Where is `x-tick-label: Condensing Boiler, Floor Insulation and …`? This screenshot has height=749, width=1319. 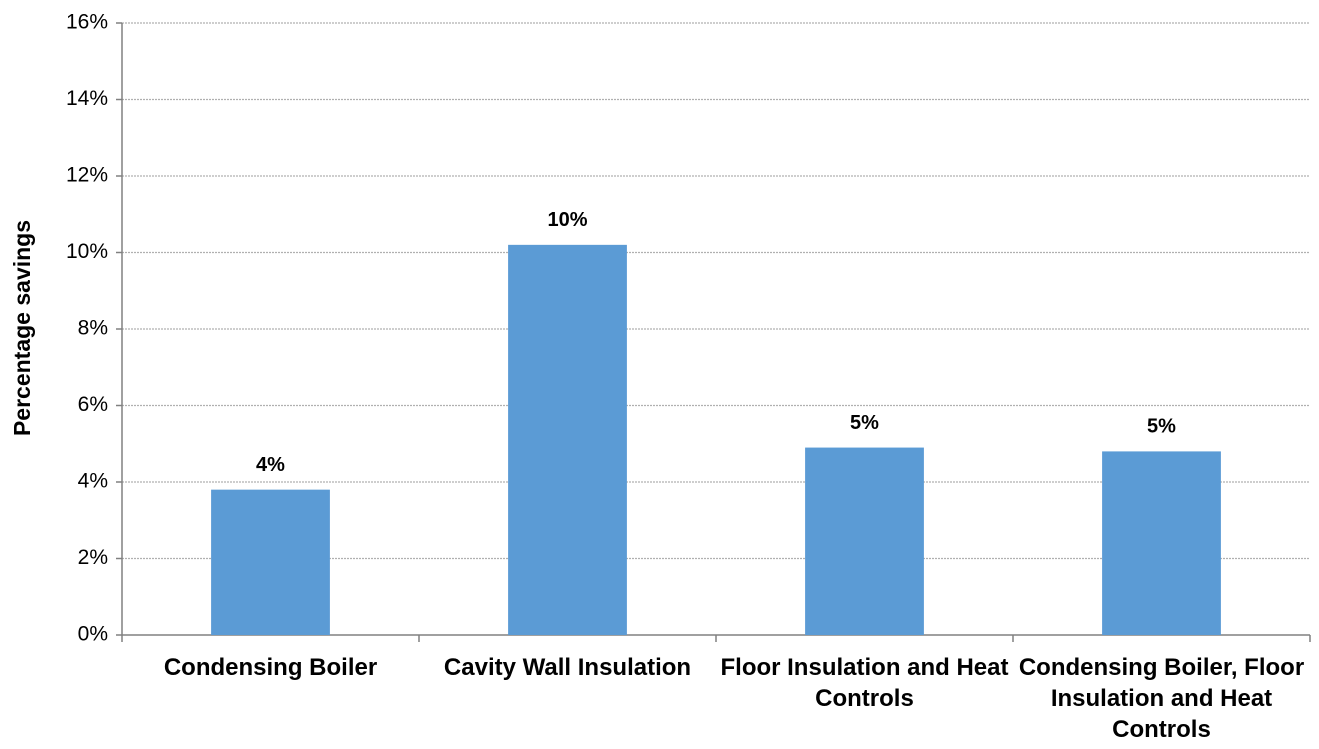
x-tick-label: Condensing Boiler, Floor Insulation and … is located at coordinates (1161, 698).